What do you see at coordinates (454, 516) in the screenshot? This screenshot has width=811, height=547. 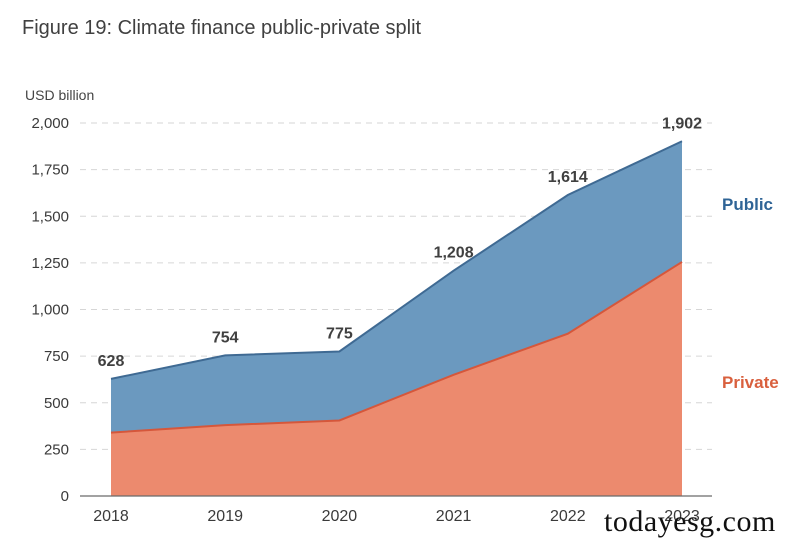 I see `x-tick-label: 2021` at bounding box center [454, 516].